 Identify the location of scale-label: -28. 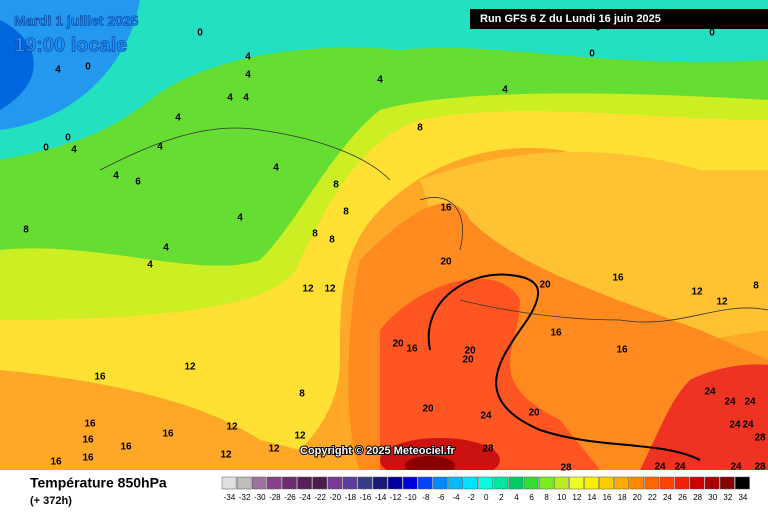
(275, 497).